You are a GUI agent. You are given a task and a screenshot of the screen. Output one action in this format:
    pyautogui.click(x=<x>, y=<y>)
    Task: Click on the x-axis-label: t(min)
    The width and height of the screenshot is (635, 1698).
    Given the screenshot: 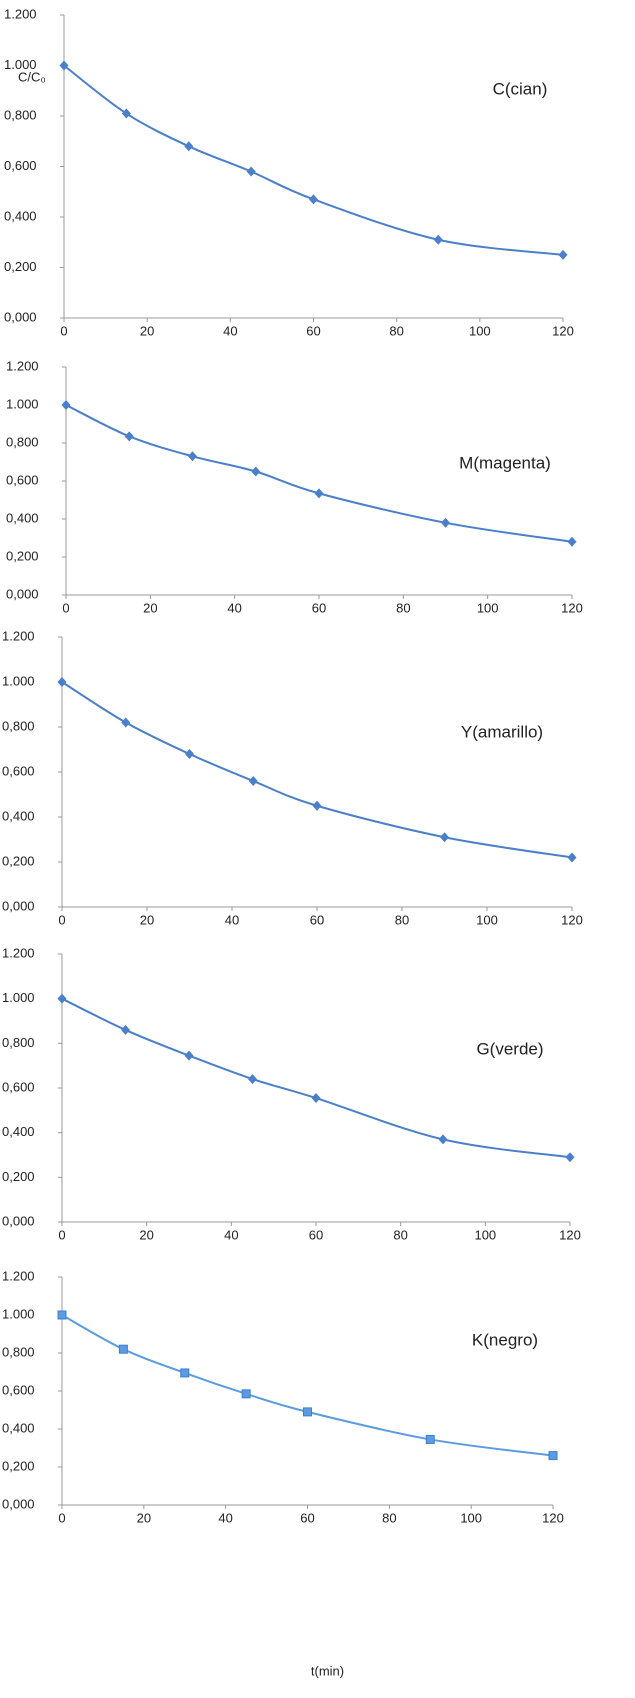 What is the action you would take?
    pyautogui.click(x=327, y=1670)
    